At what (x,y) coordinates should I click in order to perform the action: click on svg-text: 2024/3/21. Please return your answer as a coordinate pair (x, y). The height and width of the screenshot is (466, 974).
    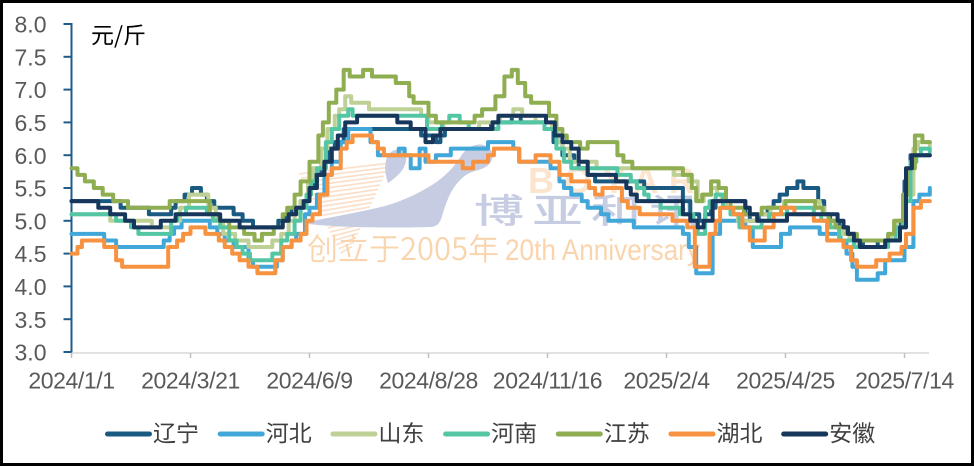
    Looking at the image, I should click on (190, 381).